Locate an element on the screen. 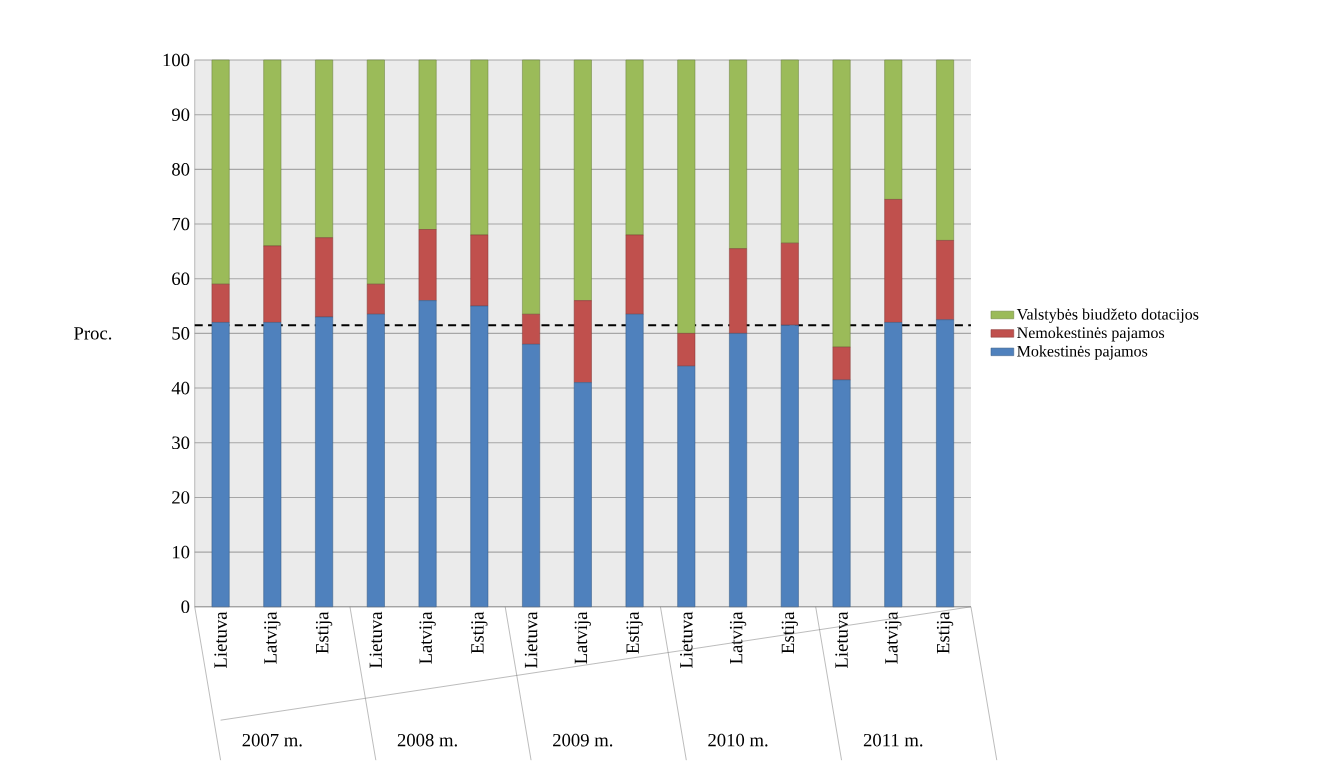  text: 2011 m. is located at coordinates (893, 740).